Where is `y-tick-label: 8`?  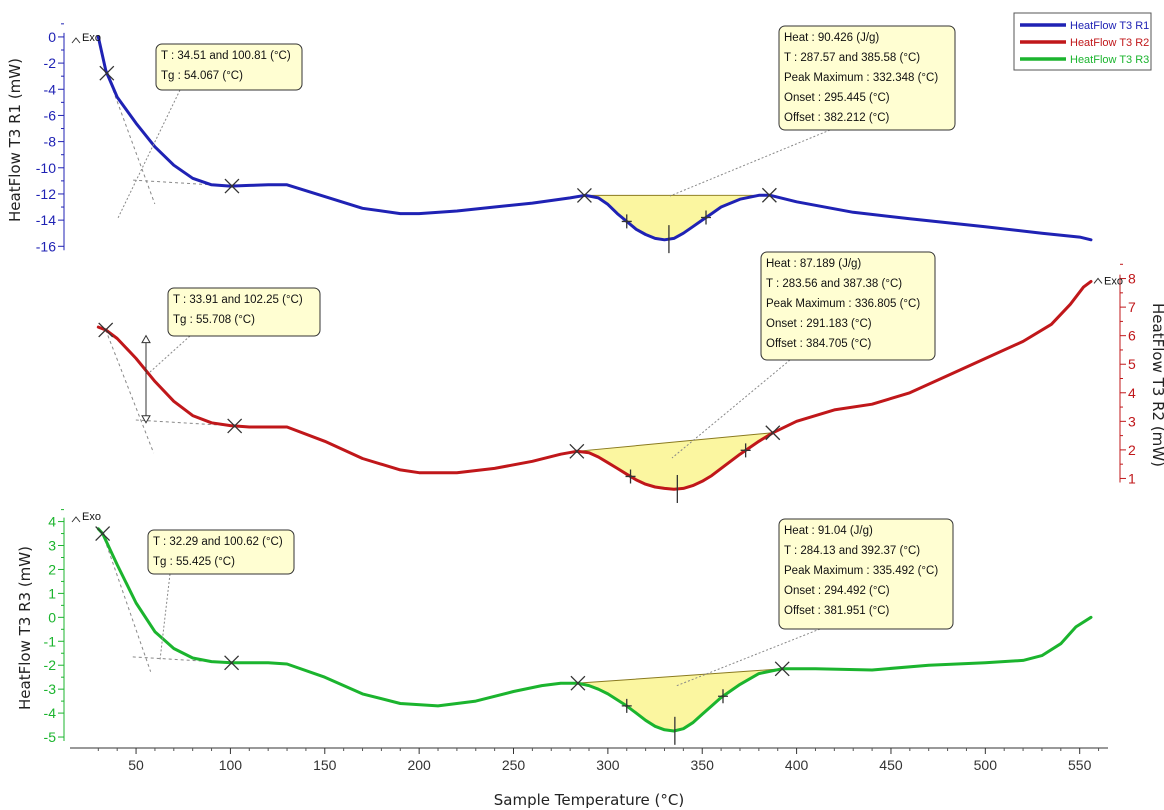 y-tick-label: 8 is located at coordinates (1132, 279).